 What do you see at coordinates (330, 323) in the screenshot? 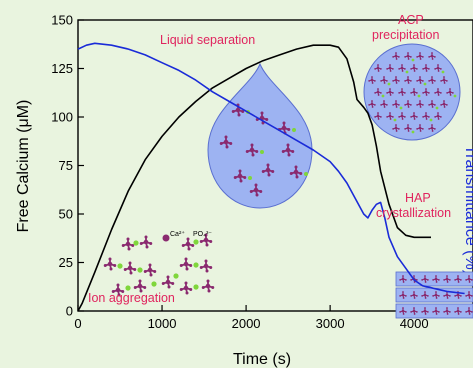
I see `x-tick-label-3: 3000` at bounding box center [330, 323].